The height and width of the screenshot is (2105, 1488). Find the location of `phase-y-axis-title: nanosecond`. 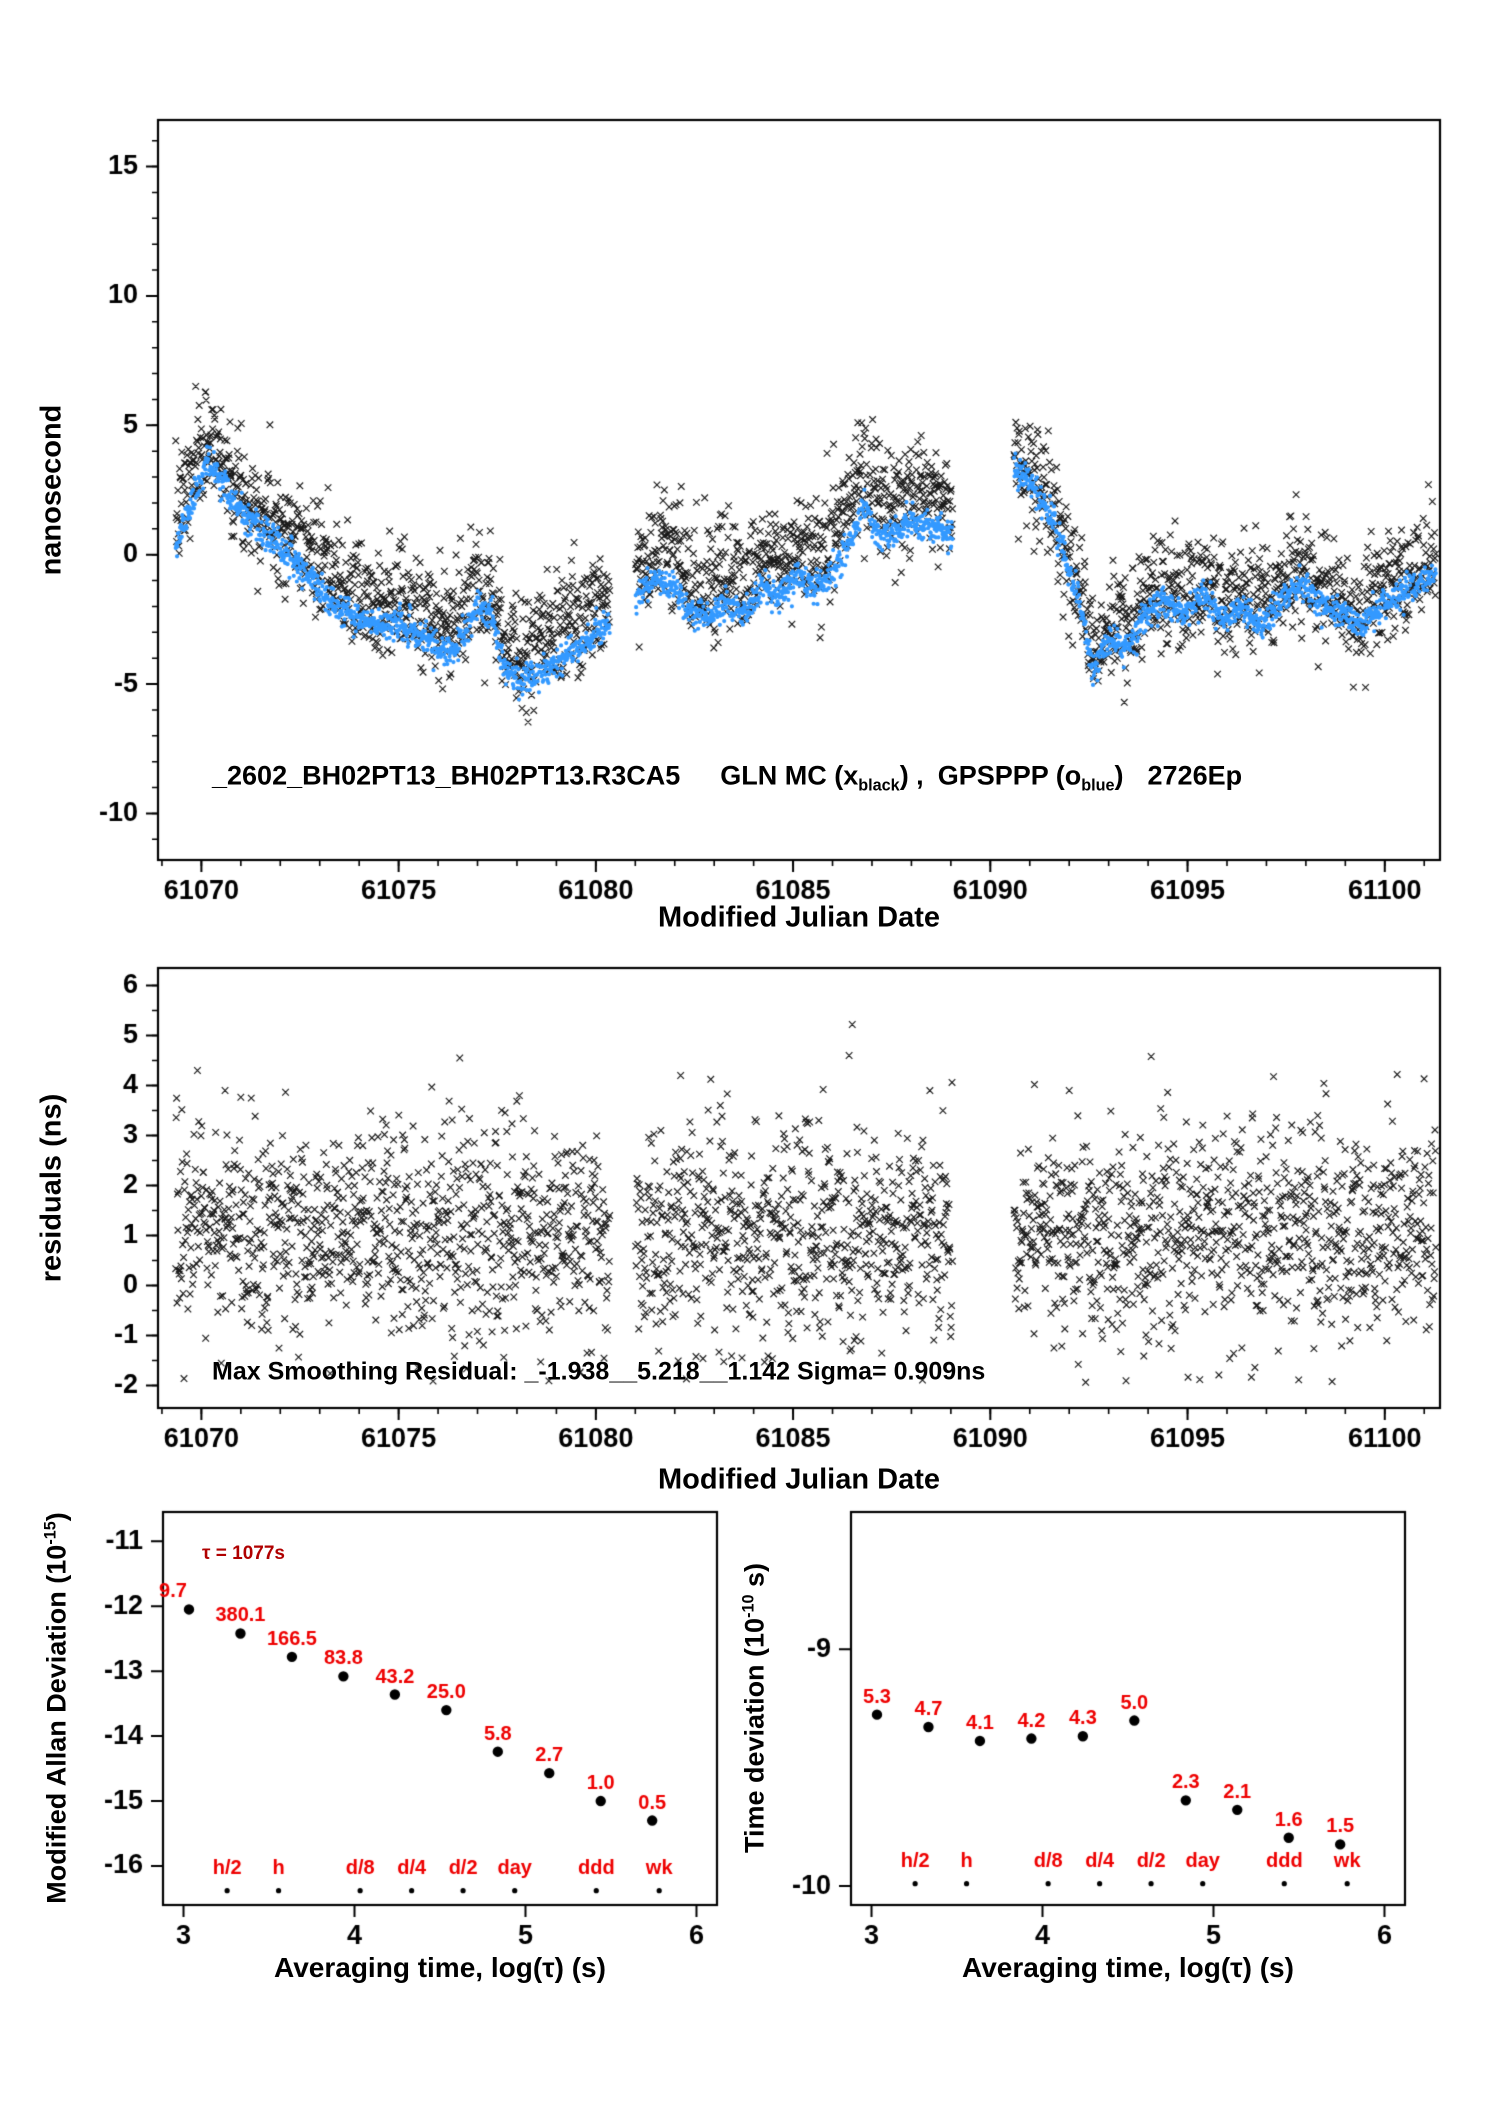

phase-y-axis-title: nanosecond is located at coordinates (51, 490).